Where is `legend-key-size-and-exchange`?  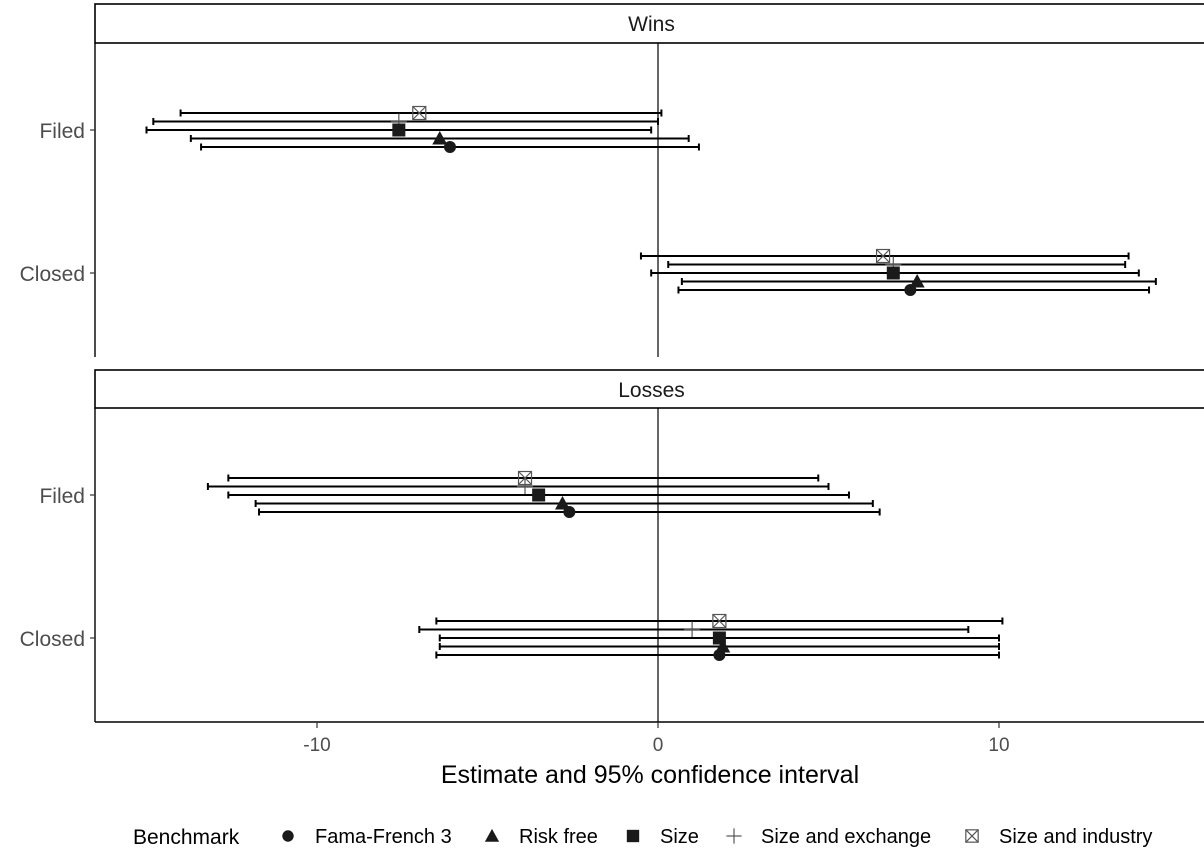 legend-key-size-and-exchange is located at coordinates (733, 835).